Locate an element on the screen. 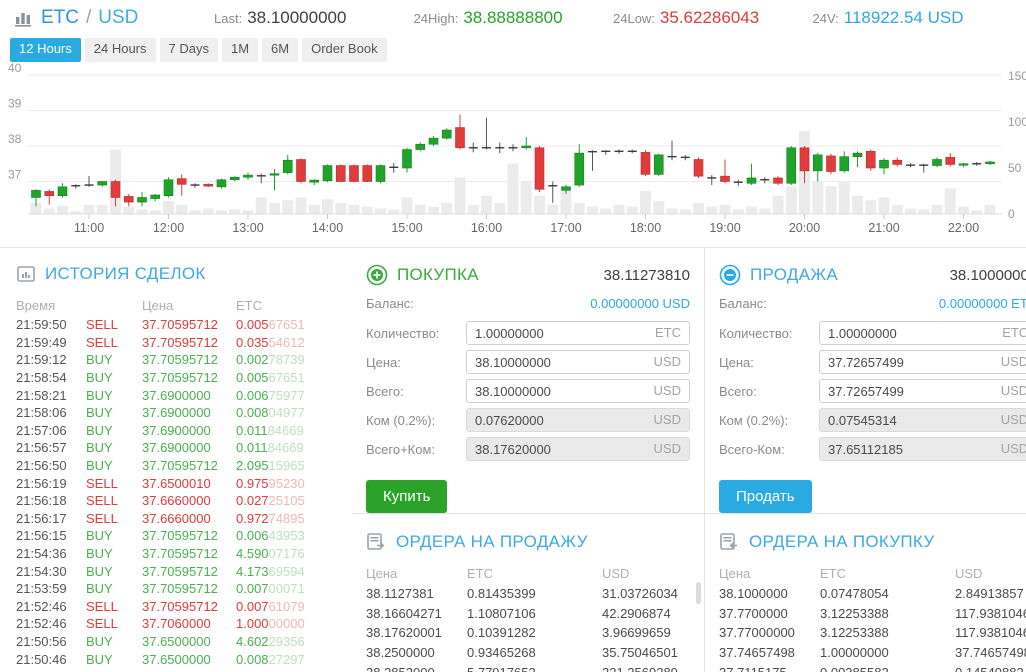  sell-order-row: 38.17620001 0.10391282 3.96699659 is located at coordinates (528, 633).